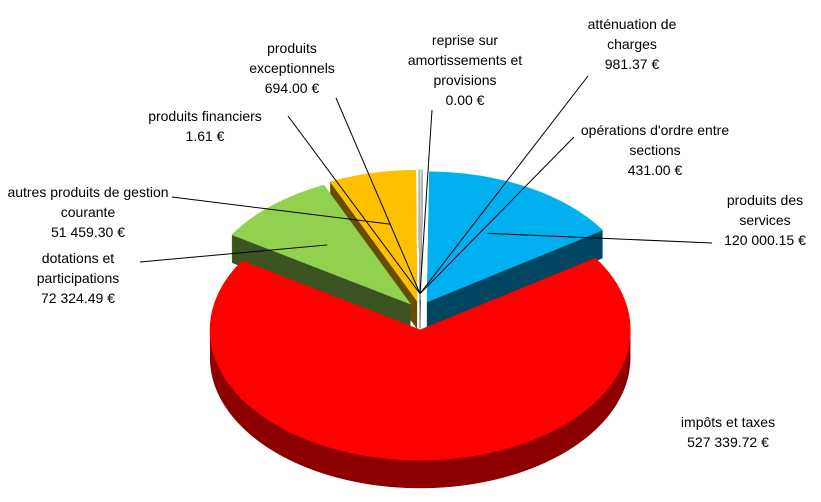 This screenshot has height=502, width=821. I want to click on value-label: 431.00 €, so click(655, 170).